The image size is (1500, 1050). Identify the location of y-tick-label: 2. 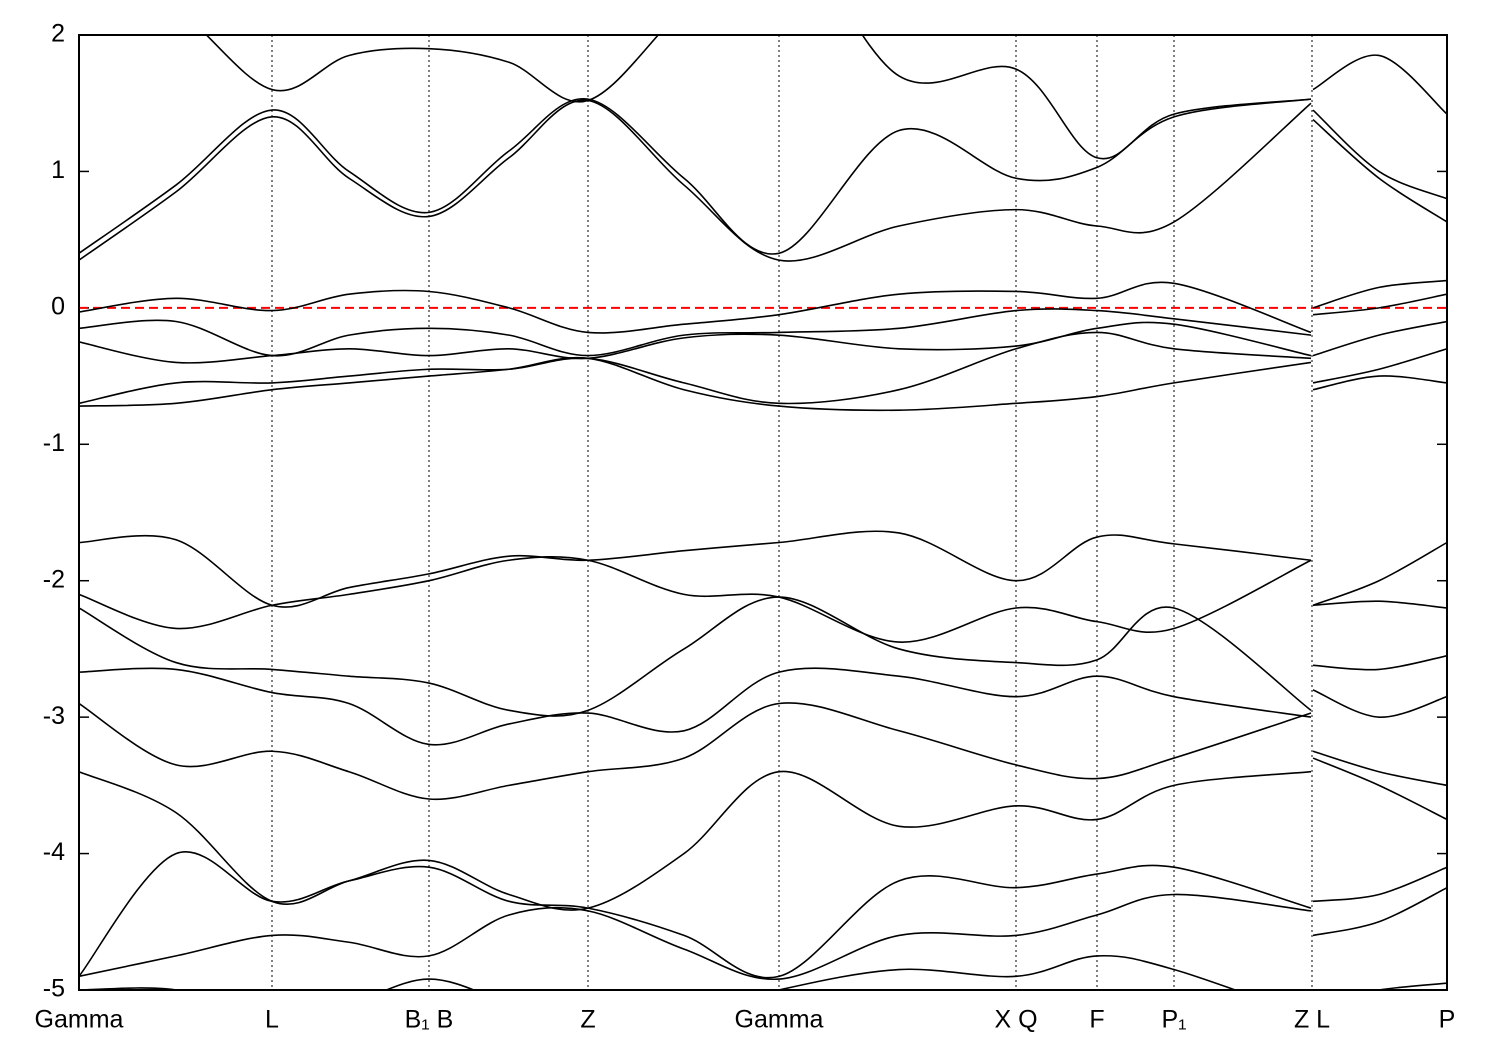
(58, 34).